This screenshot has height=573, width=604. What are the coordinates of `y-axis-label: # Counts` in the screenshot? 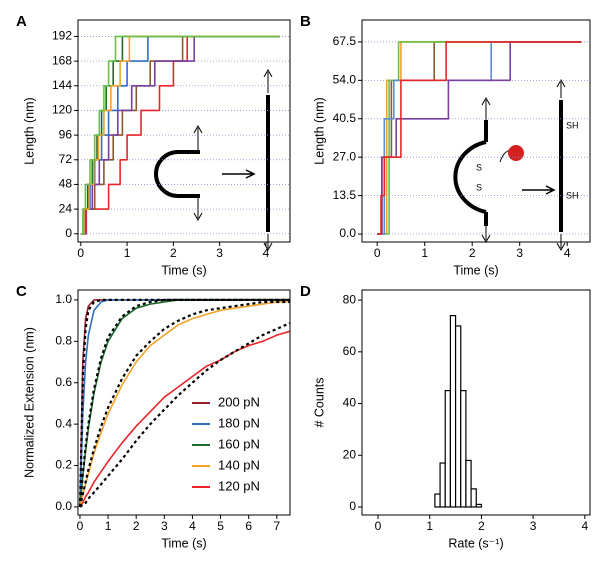 It's located at (319, 402).